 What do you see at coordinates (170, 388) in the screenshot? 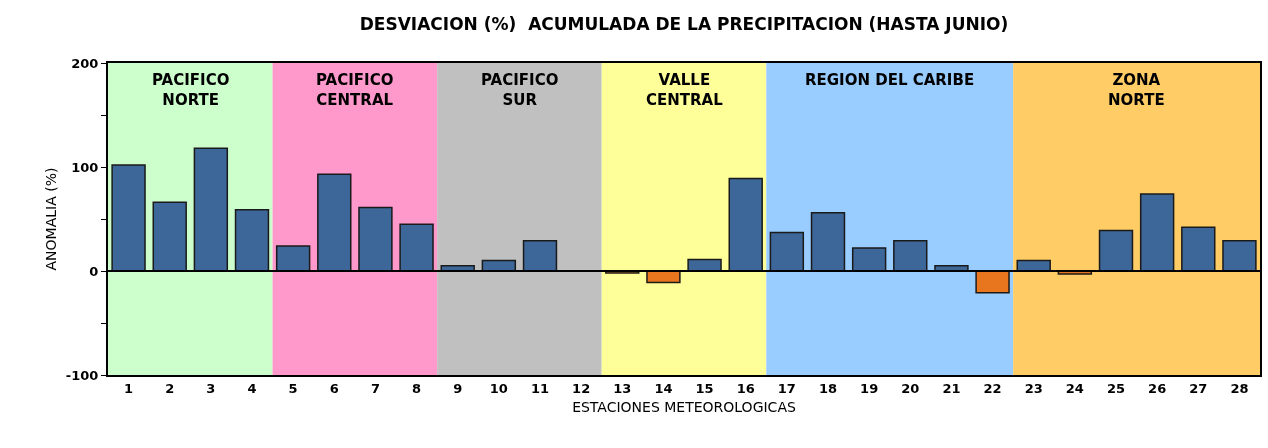
I see `x-tick-label: 2` at bounding box center [170, 388].